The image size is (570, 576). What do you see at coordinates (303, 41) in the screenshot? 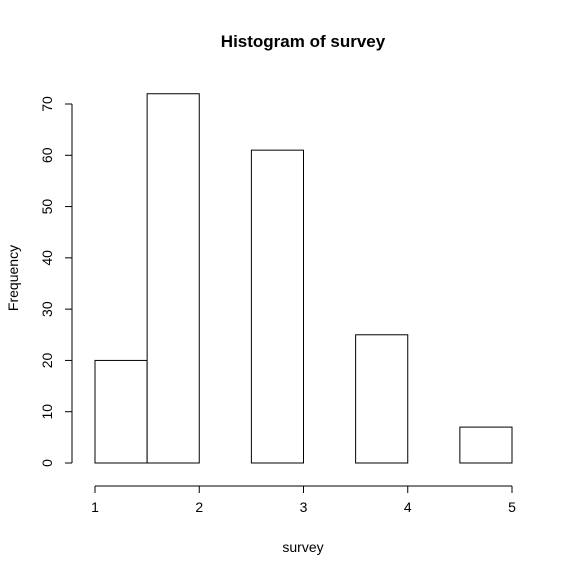
I see `chart-title: Histogram of survey` at bounding box center [303, 41].